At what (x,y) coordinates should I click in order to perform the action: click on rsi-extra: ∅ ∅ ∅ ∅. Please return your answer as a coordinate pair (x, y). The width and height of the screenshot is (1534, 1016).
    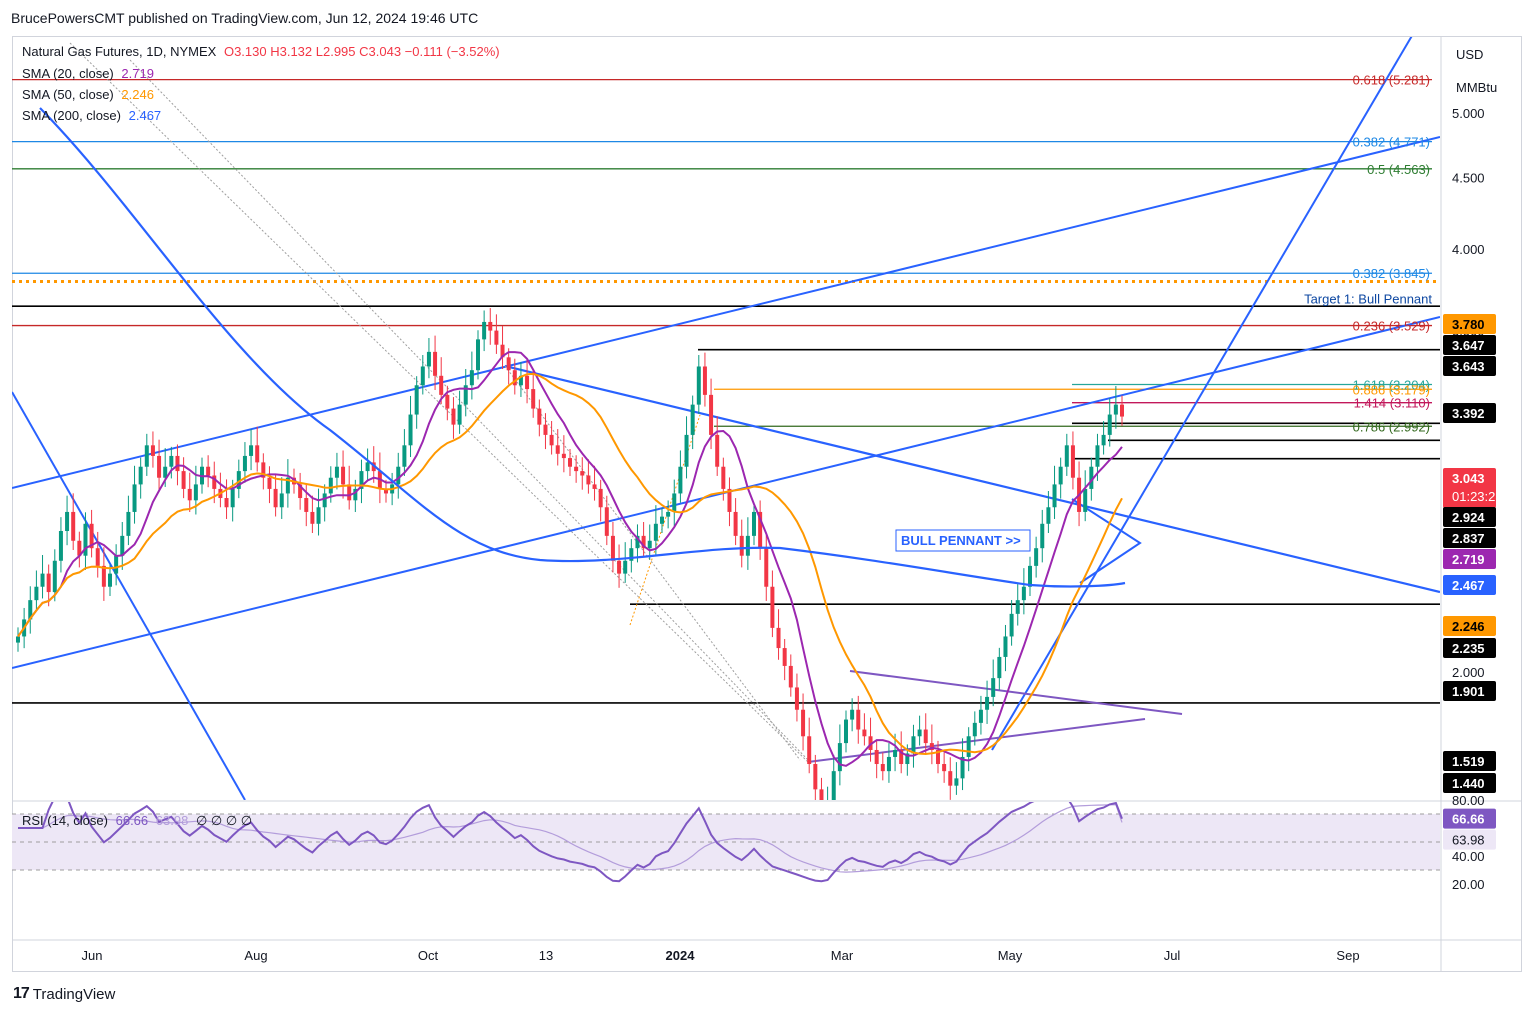
    Looking at the image, I should click on (224, 820).